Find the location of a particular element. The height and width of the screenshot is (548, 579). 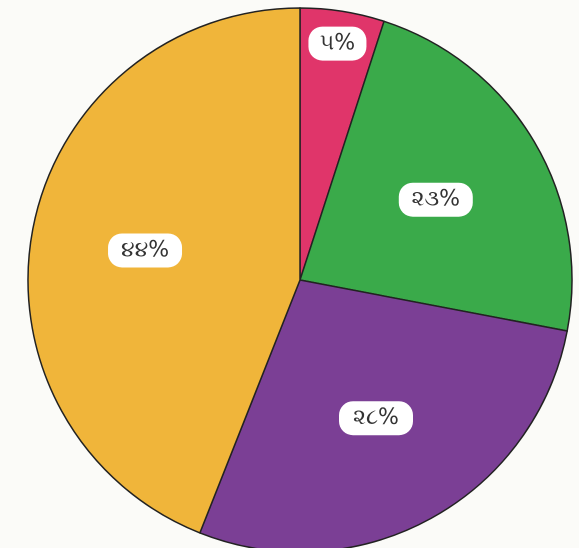

data-label: ૨૮% is located at coordinates (376, 417).